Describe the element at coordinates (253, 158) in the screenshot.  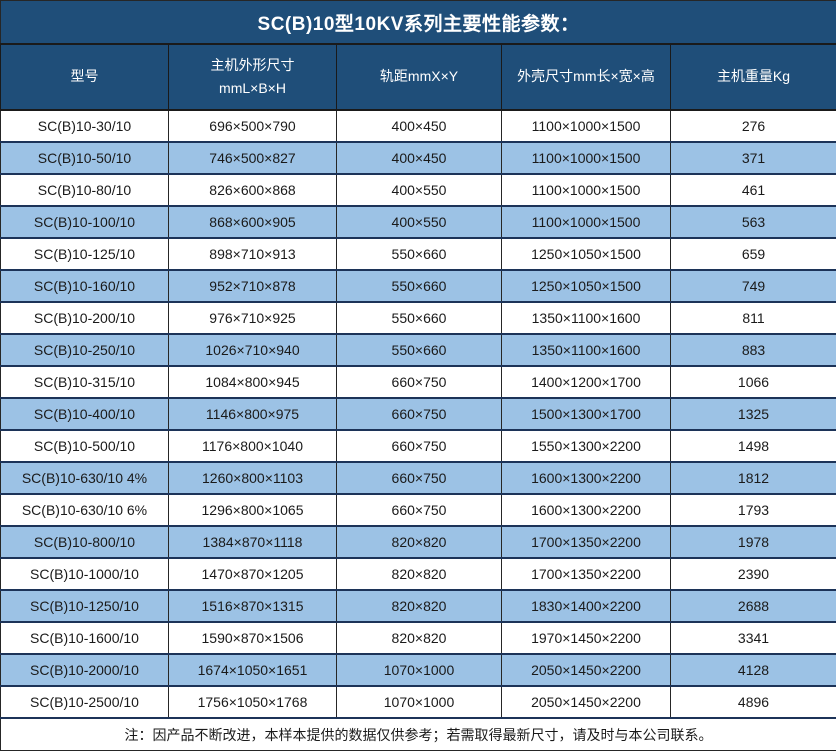
I see `cell-main_size: 746×500×827` at that location.